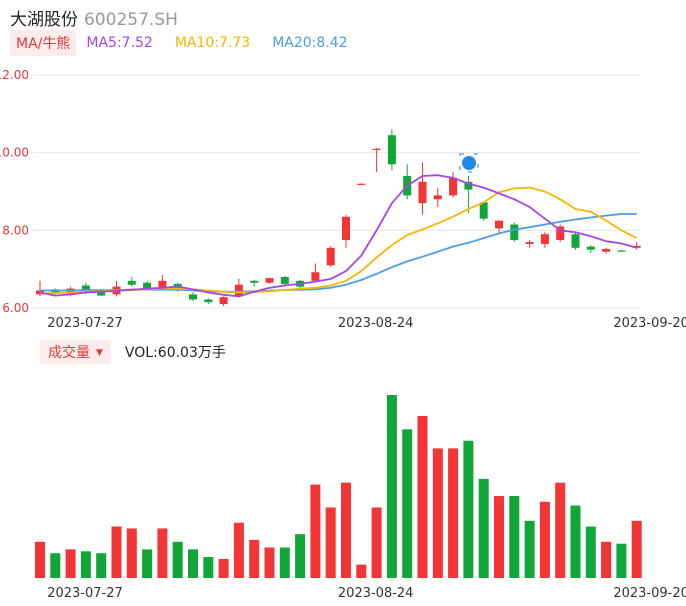  I want to click on ma20-line, so click(338, 253).